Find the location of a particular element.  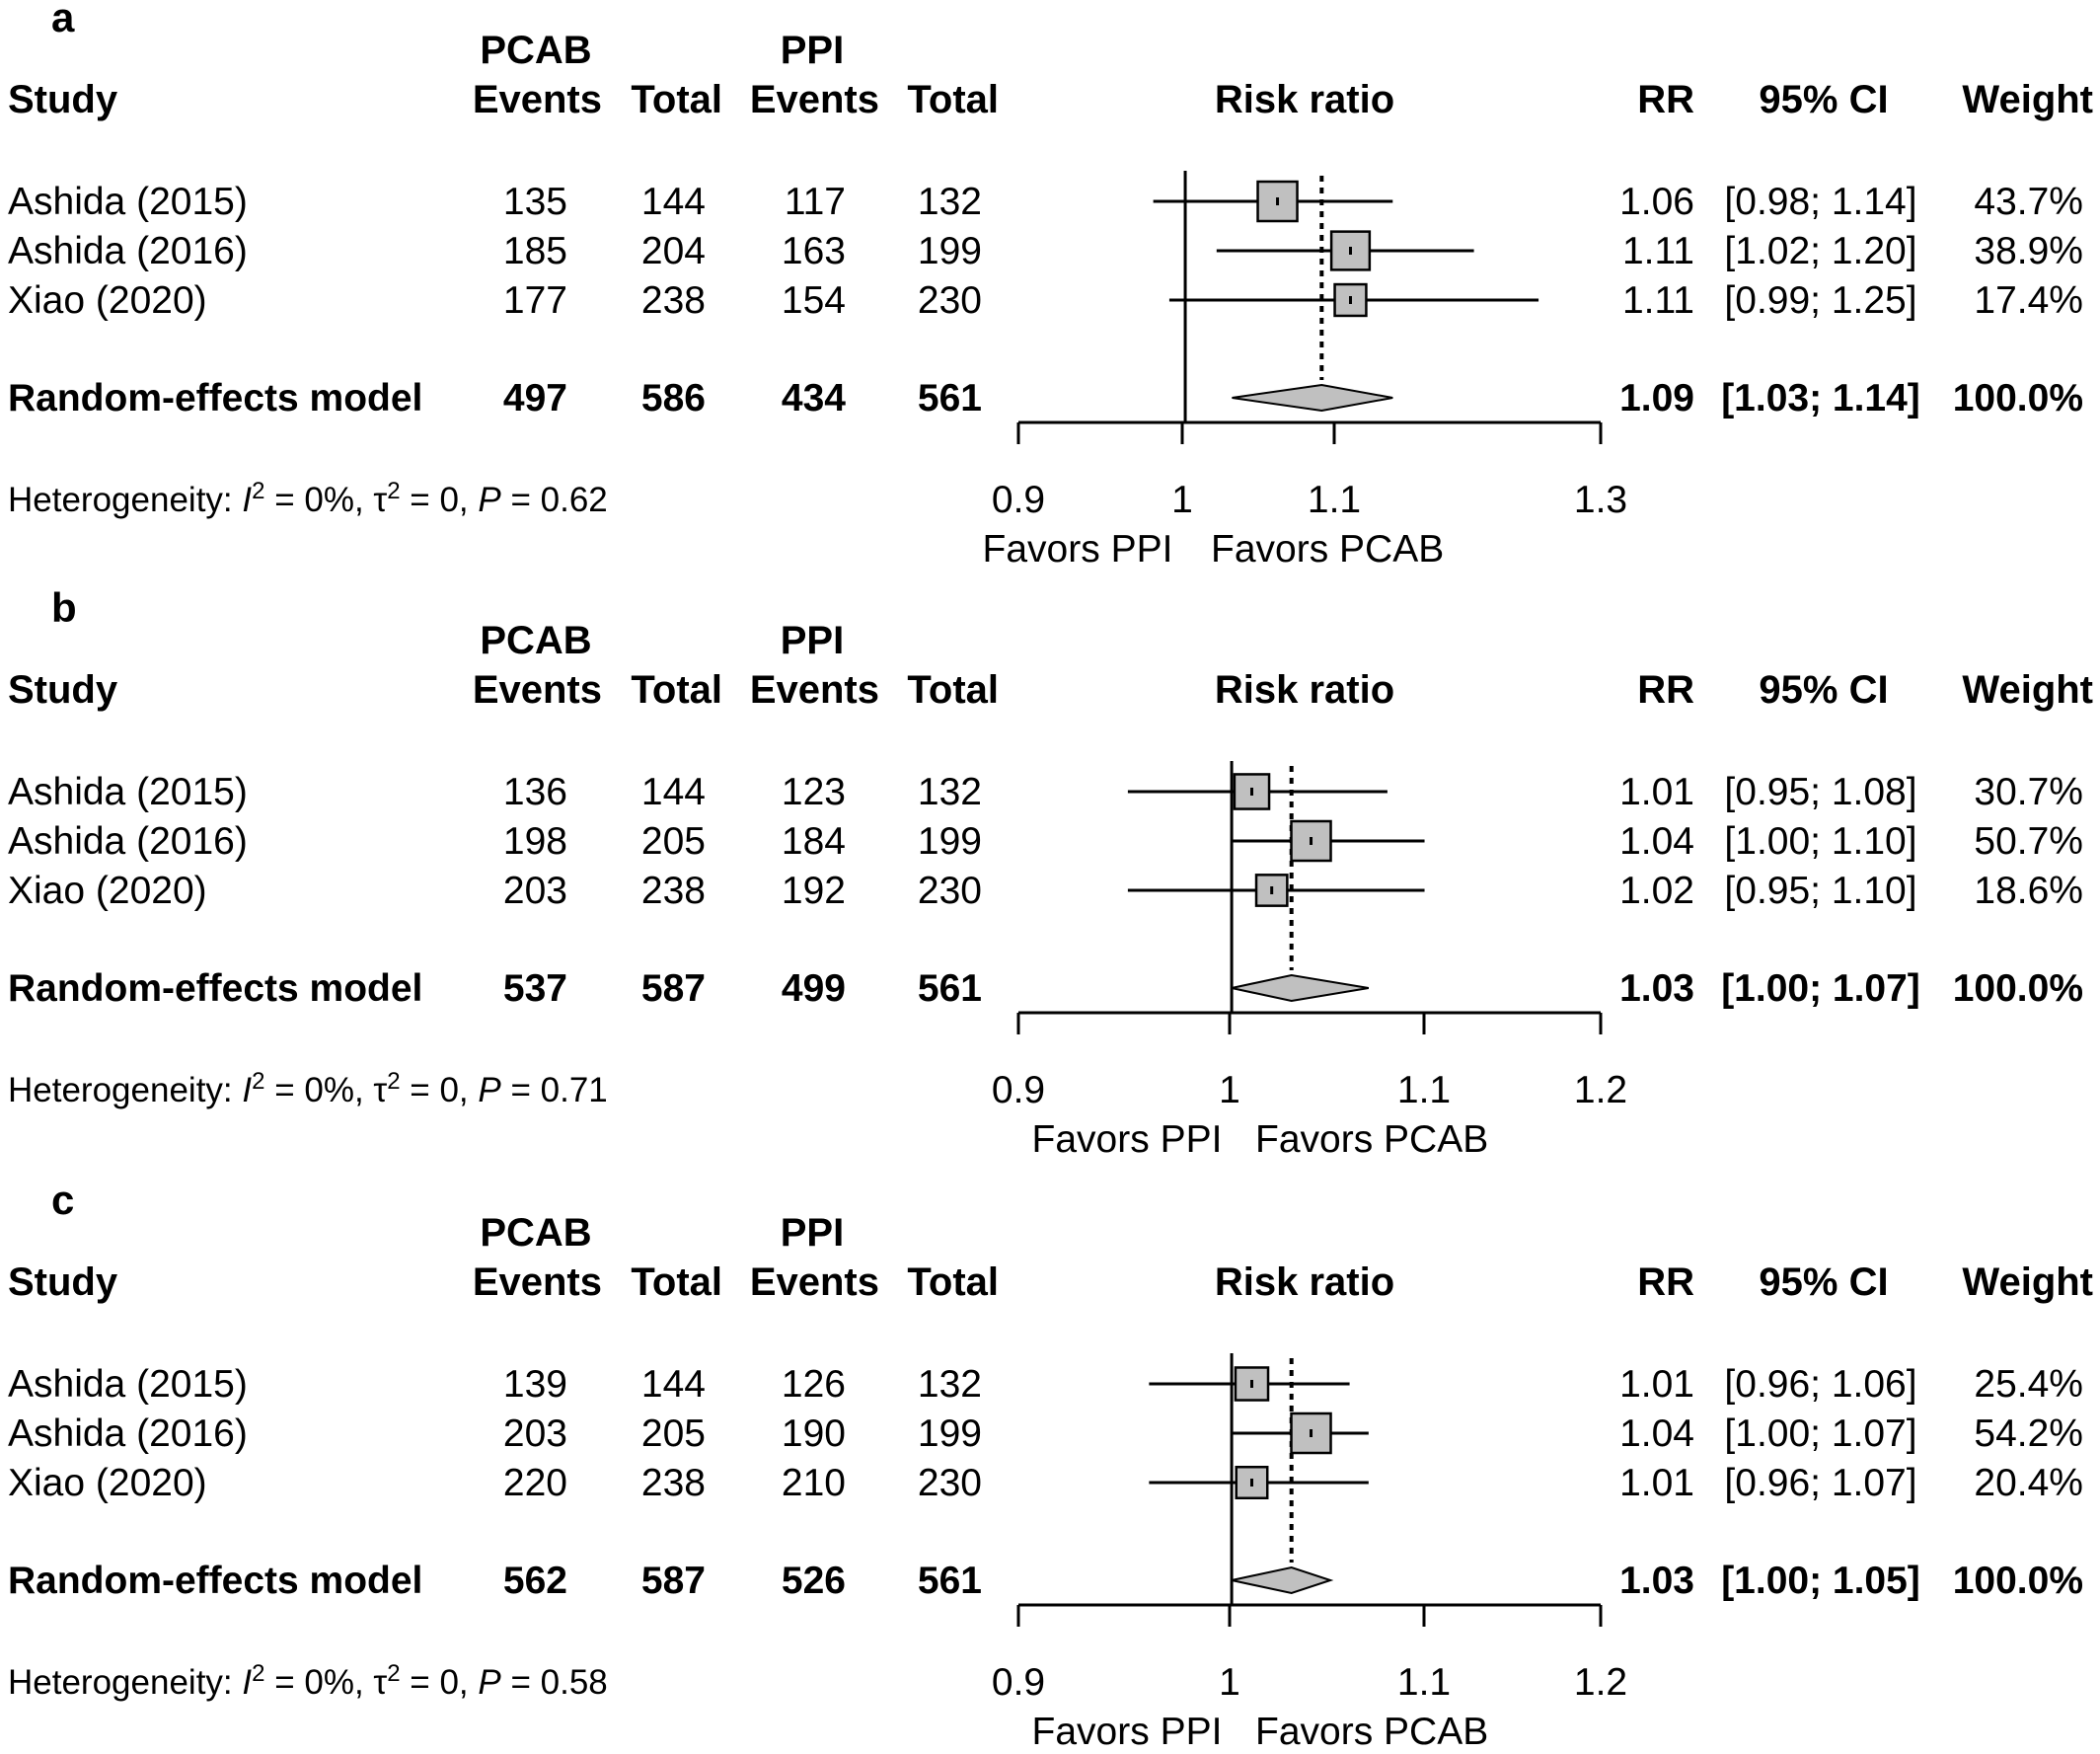

study-ci: [0.95; 1.08] is located at coordinates (1820, 792).